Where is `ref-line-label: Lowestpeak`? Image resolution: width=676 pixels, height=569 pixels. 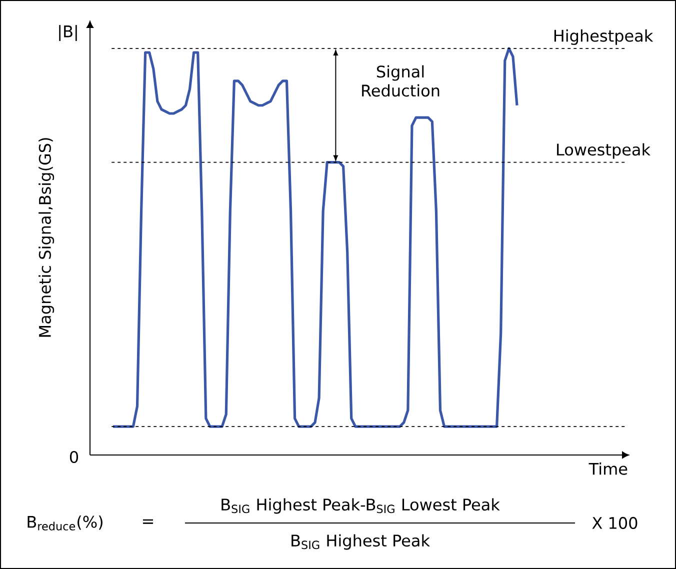 ref-line-label: Lowestpeak is located at coordinates (603, 151).